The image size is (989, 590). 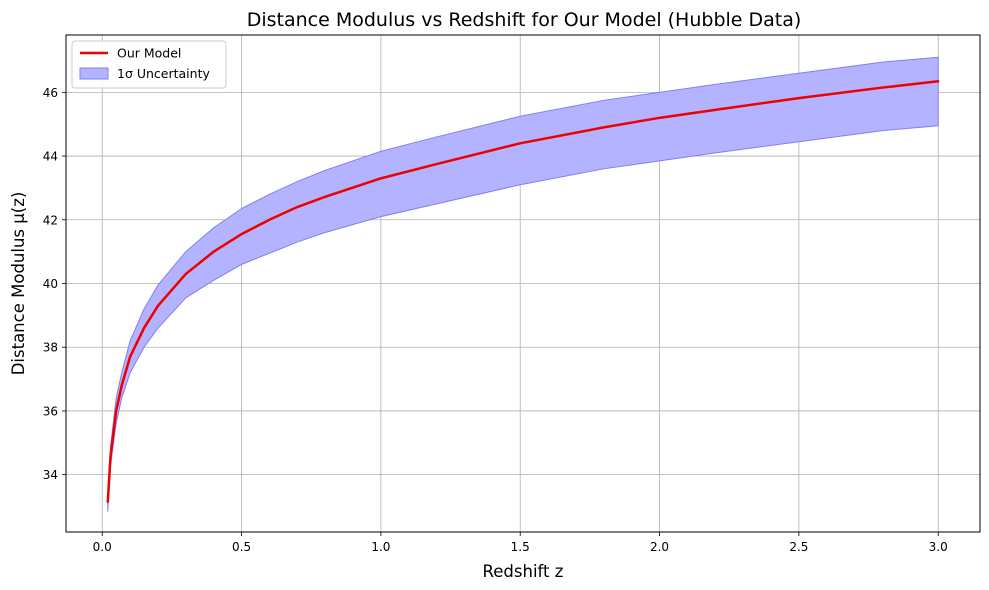 What do you see at coordinates (94, 73) in the screenshot?
I see `legend-band-swatch` at bounding box center [94, 73].